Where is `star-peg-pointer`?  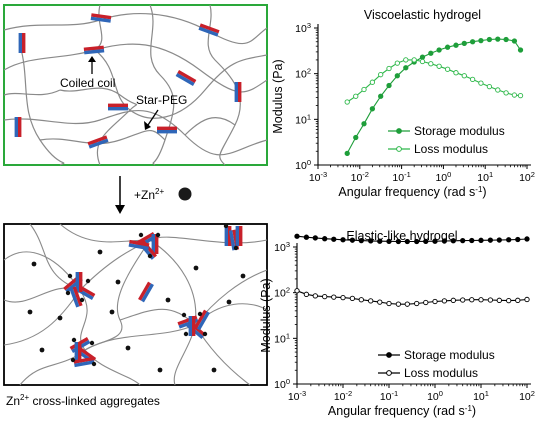 star-peg-pointer is located at coordinates (151, 119).